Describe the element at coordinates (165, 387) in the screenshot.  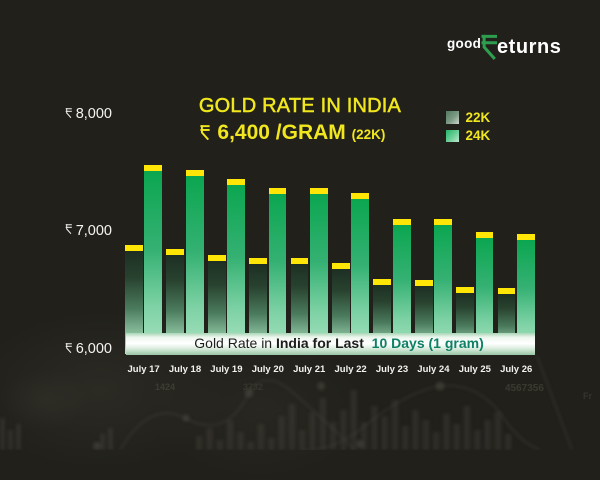
I see `svg-text: 1424` at that location.